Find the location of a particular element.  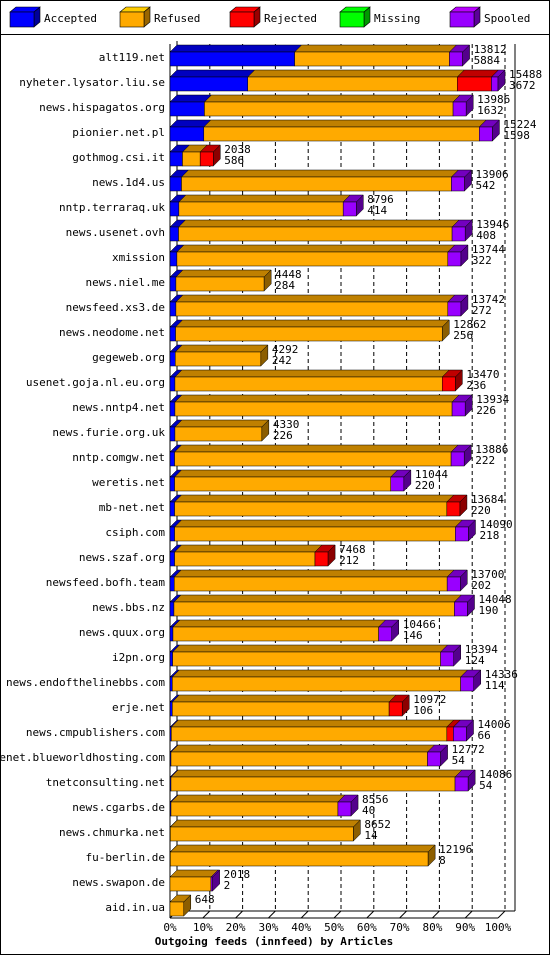

category-label: newsfeed.xs3.de is located at coordinates (115, 307).